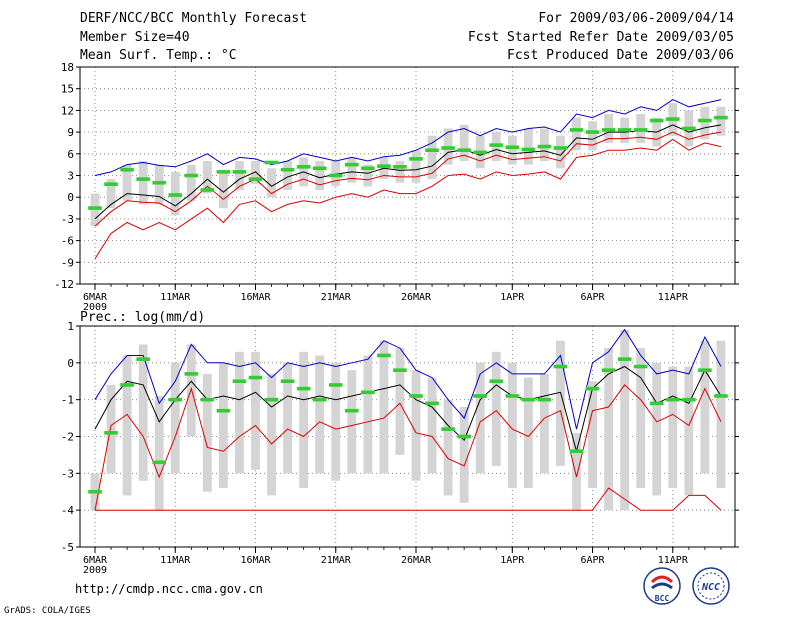 This screenshot has width=800, height=618. I want to click on produced-date: Fcst Produced Date 2009/03/06, so click(620, 55).